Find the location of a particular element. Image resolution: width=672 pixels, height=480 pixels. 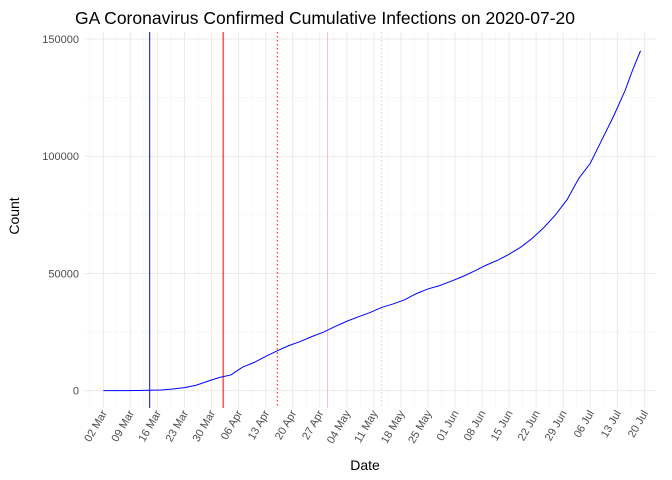

x-tick-label: 09 Mar is located at coordinates (123, 426).